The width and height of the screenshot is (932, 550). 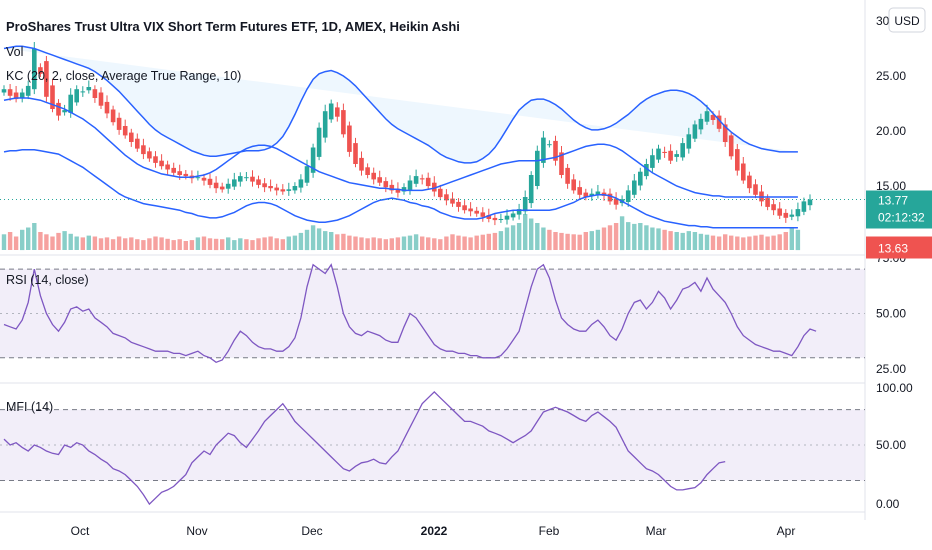 What do you see at coordinates (891, 369) in the screenshot?
I see `rsi-tick-label: 25.00` at bounding box center [891, 369].